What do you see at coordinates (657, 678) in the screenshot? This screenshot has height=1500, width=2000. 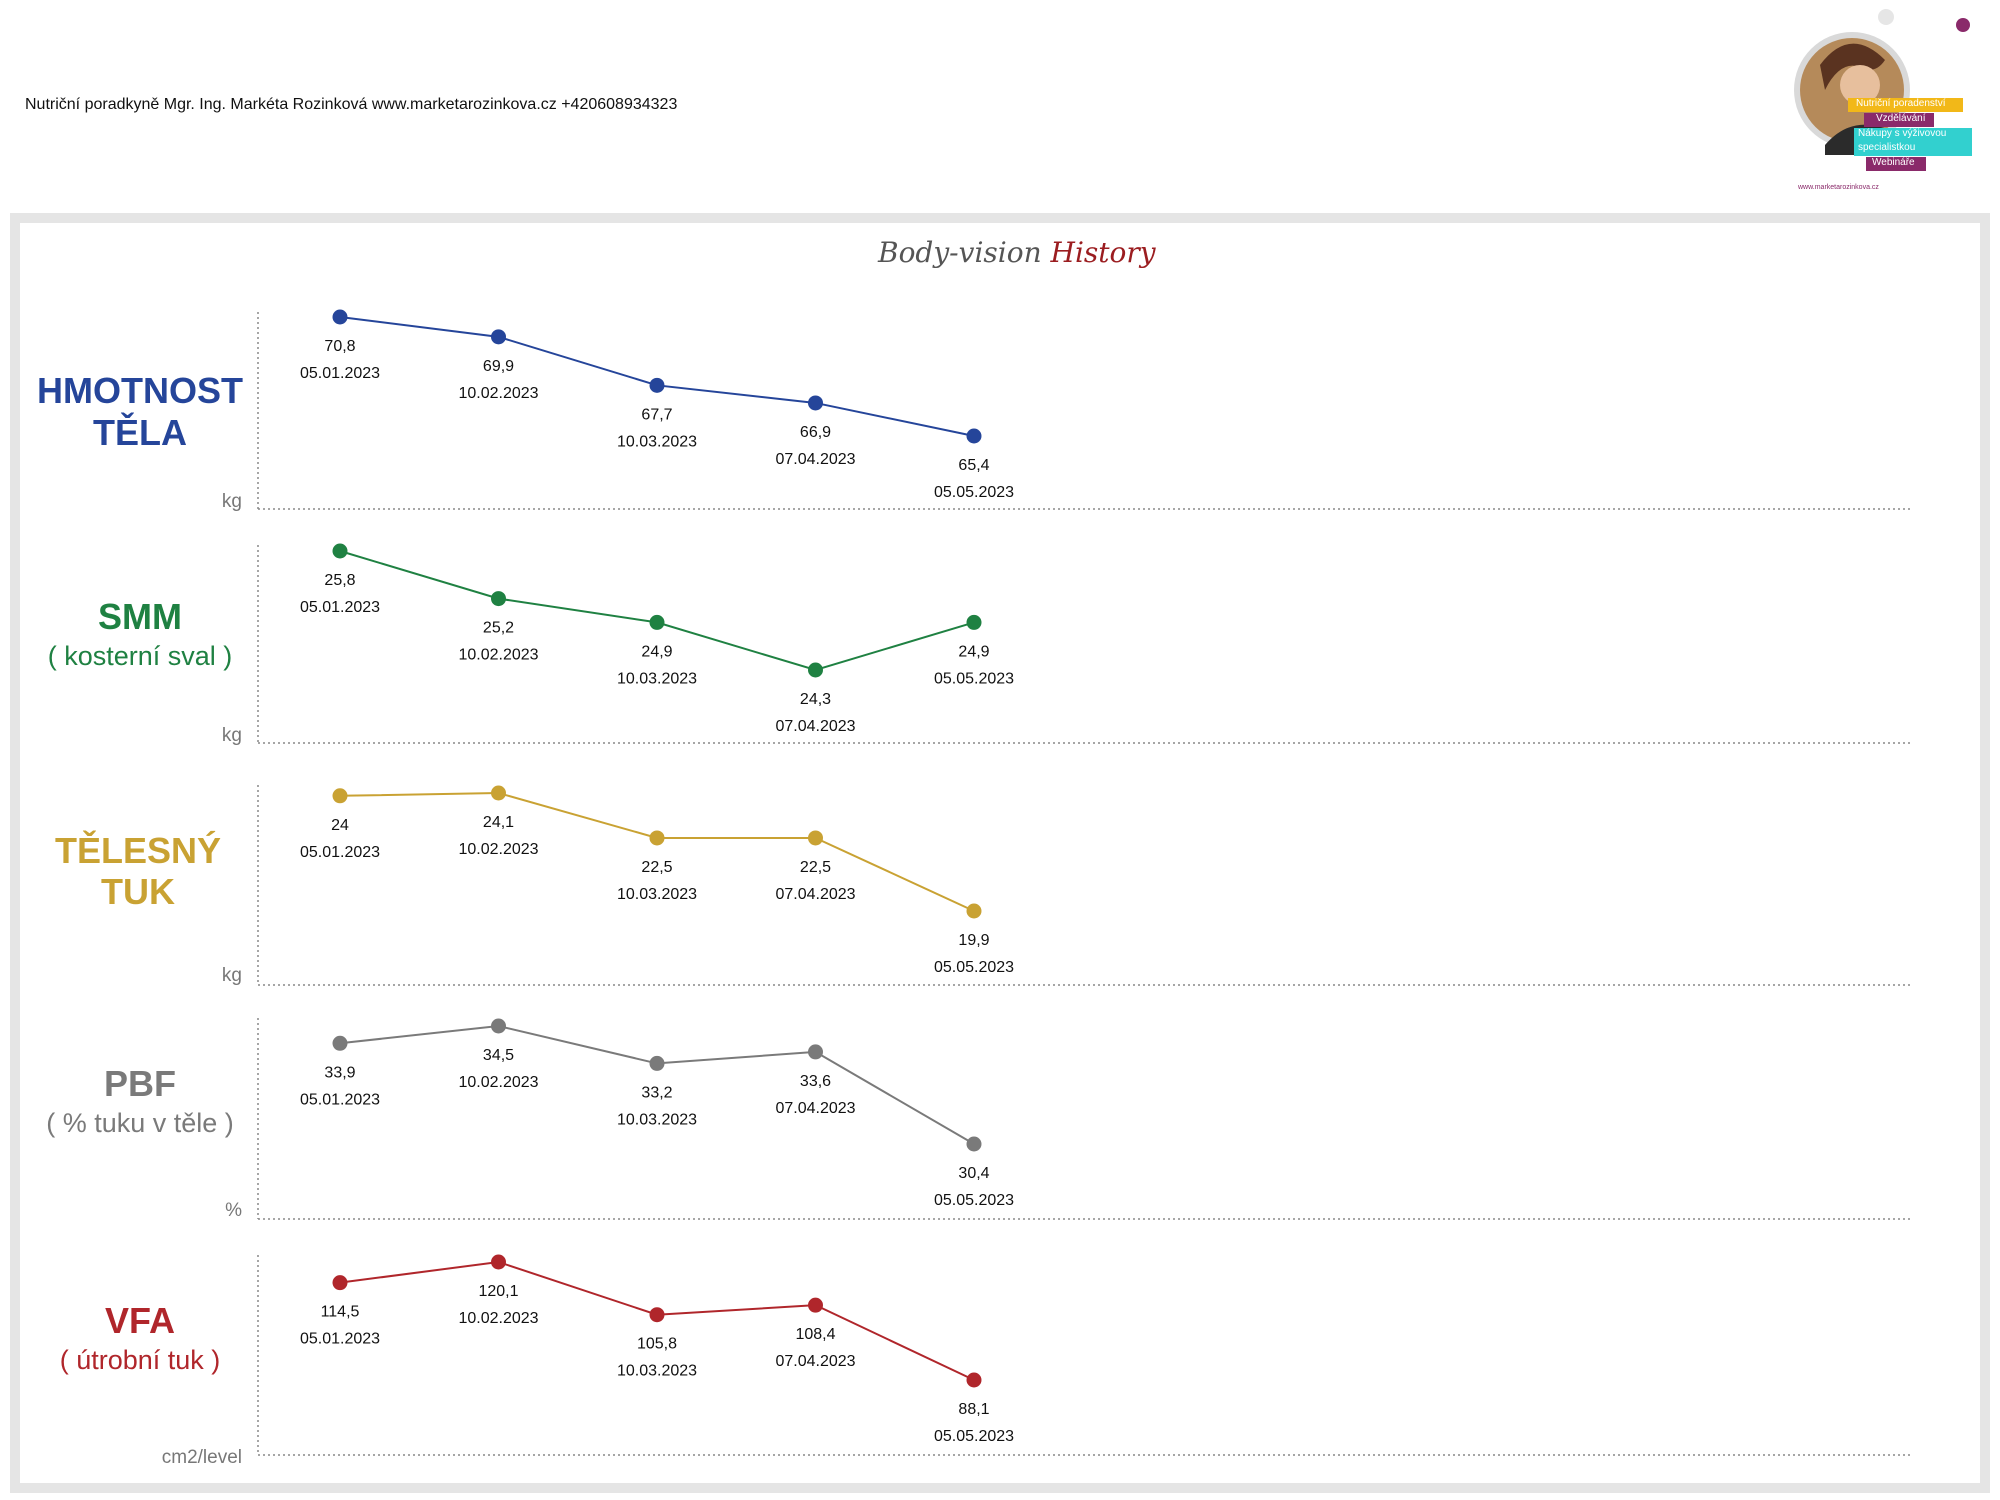 I see `date-label-1-2: 10.03.2023` at bounding box center [657, 678].